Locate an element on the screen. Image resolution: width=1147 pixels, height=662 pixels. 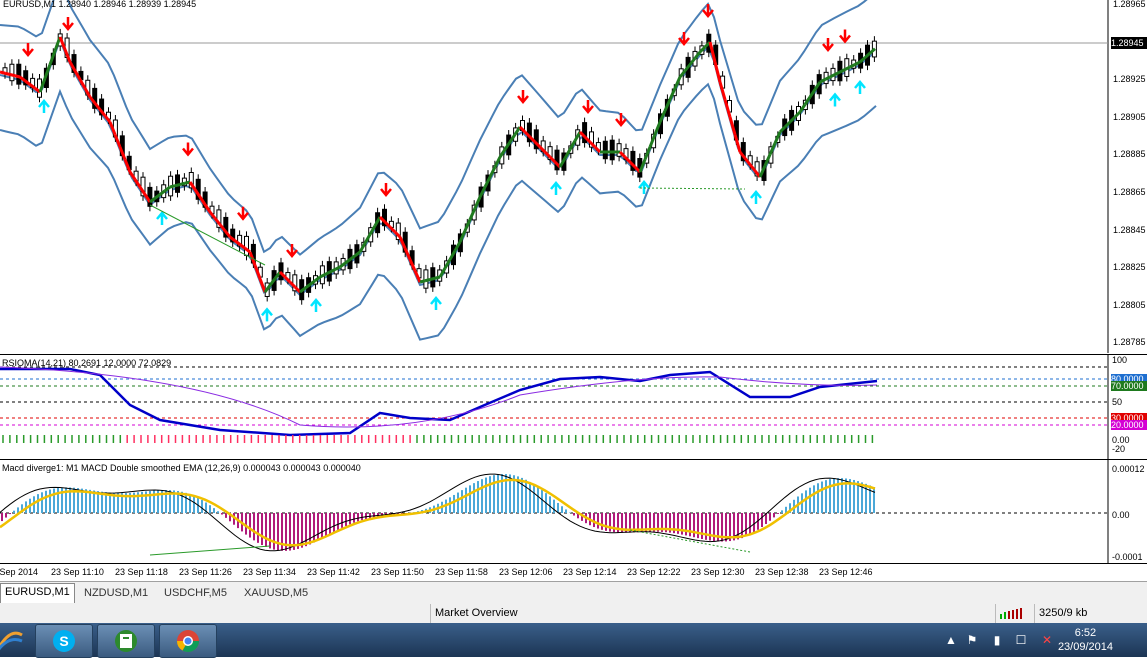
volume-muted-icon: ✕ is located at coordinates (1047, 640).